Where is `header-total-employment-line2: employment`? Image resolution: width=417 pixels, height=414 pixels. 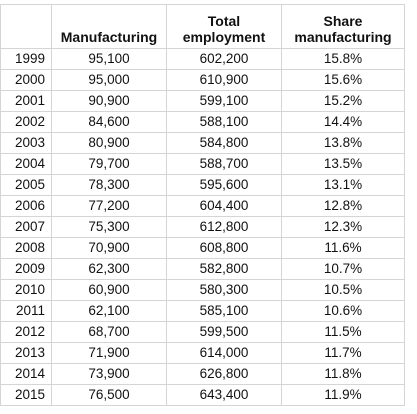
header-total-employment-line2: employment is located at coordinates (224, 37).